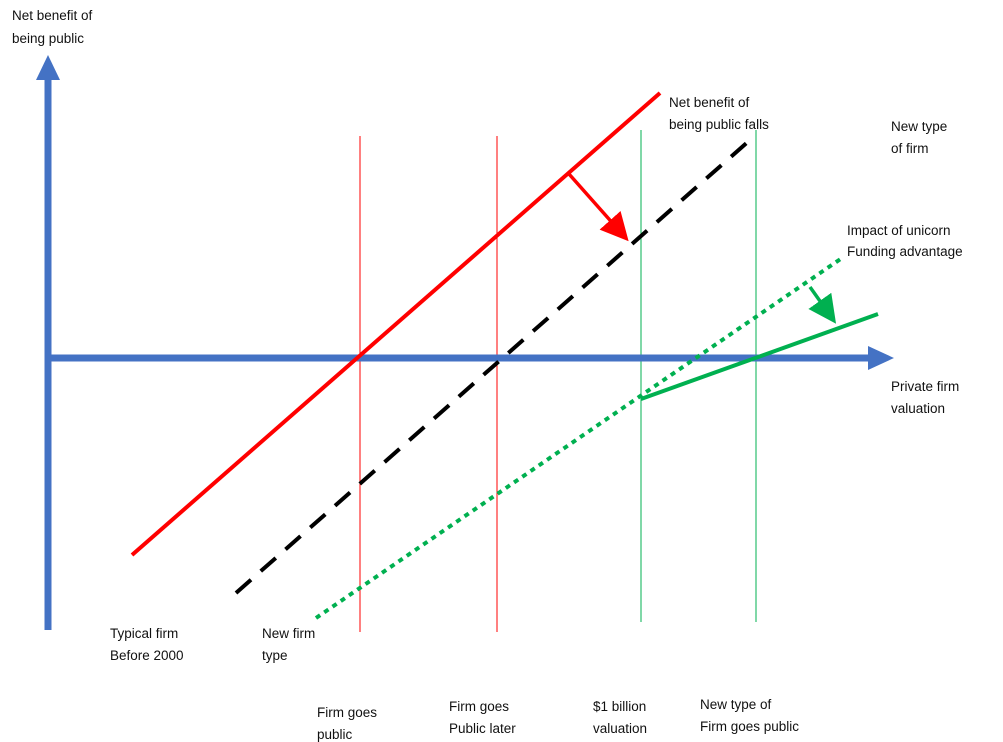 This screenshot has width=1003, height=742. What do you see at coordinates (349, 723) in the screenshot?
I see `firm-goes-public-label: Firm goes public` at bounding box center [349, 723].